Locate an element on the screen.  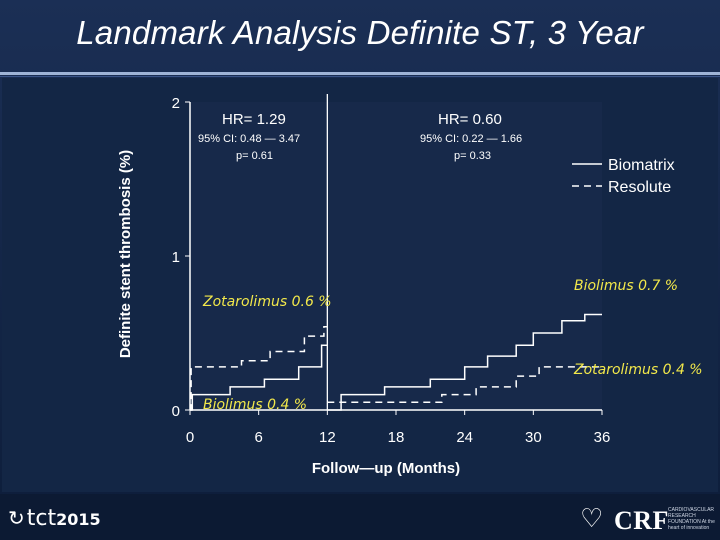
callout-biolimus-left: Biolimus 0.4 % is located at coordinates (255, 405).